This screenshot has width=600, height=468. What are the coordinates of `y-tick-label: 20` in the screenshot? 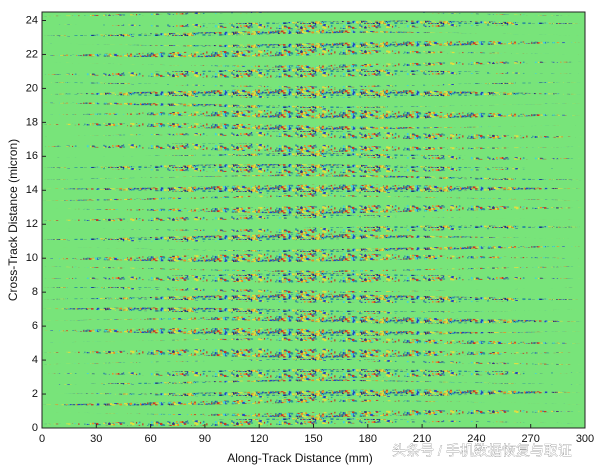 It's located at (32, 88).